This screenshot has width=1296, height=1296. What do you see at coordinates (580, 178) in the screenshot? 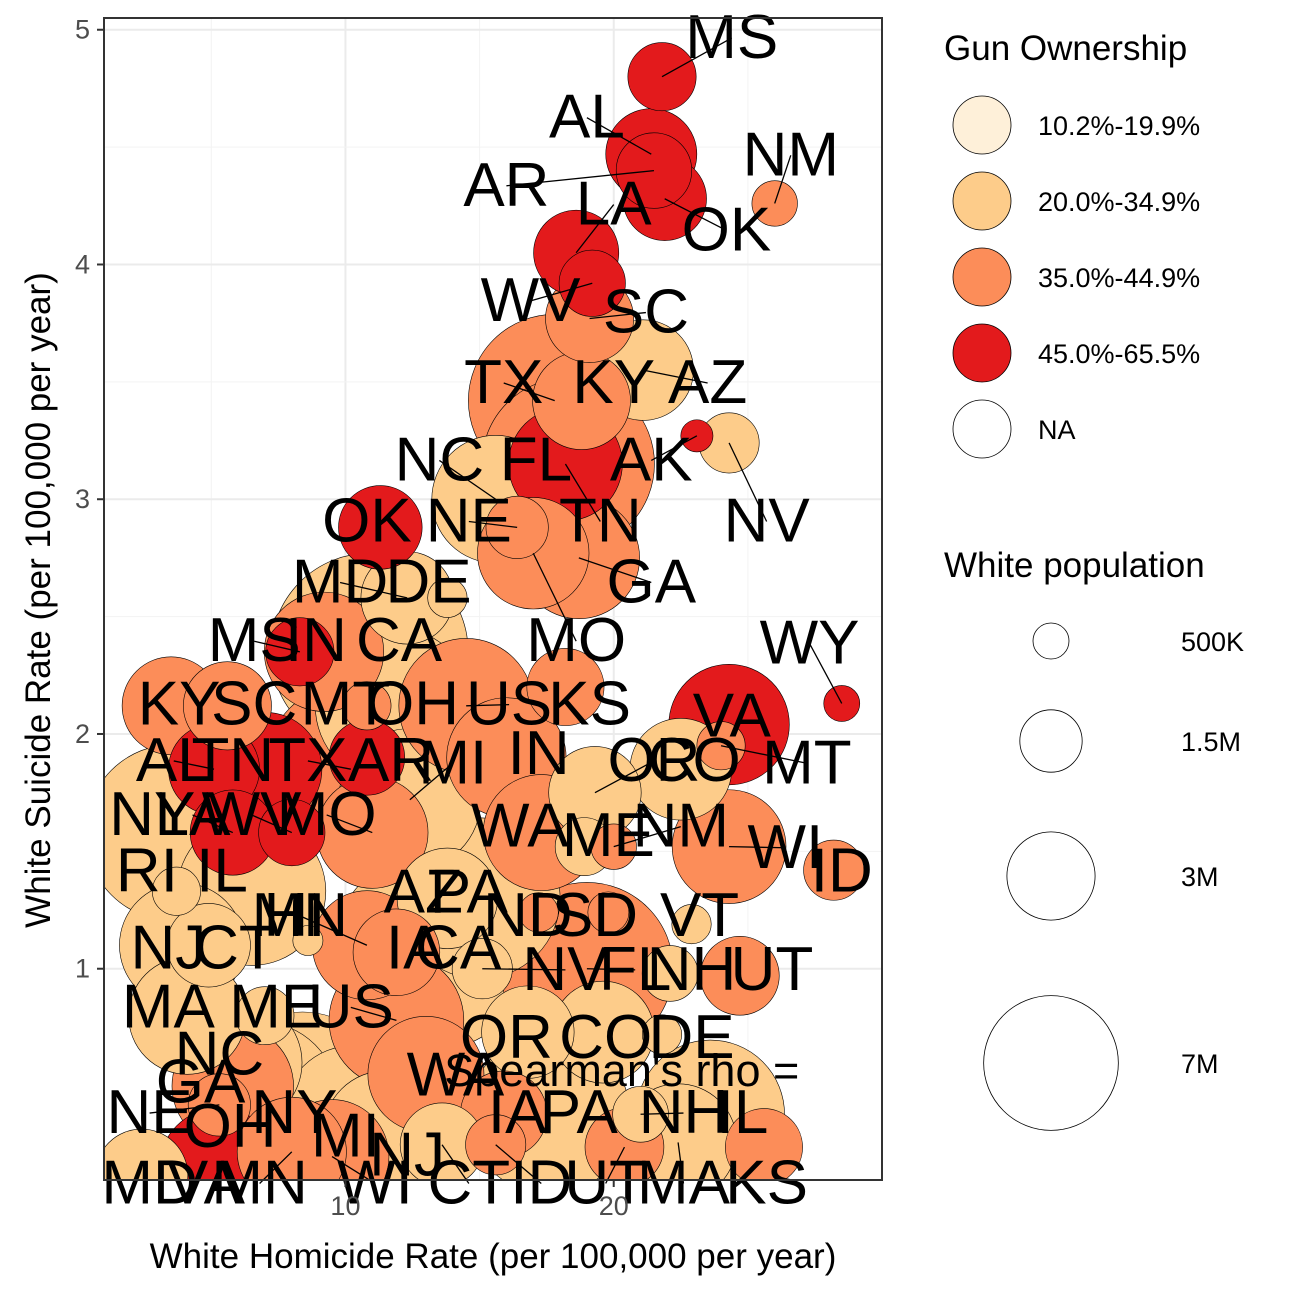
I see `leader-ar` at bounding box center [580, 178].